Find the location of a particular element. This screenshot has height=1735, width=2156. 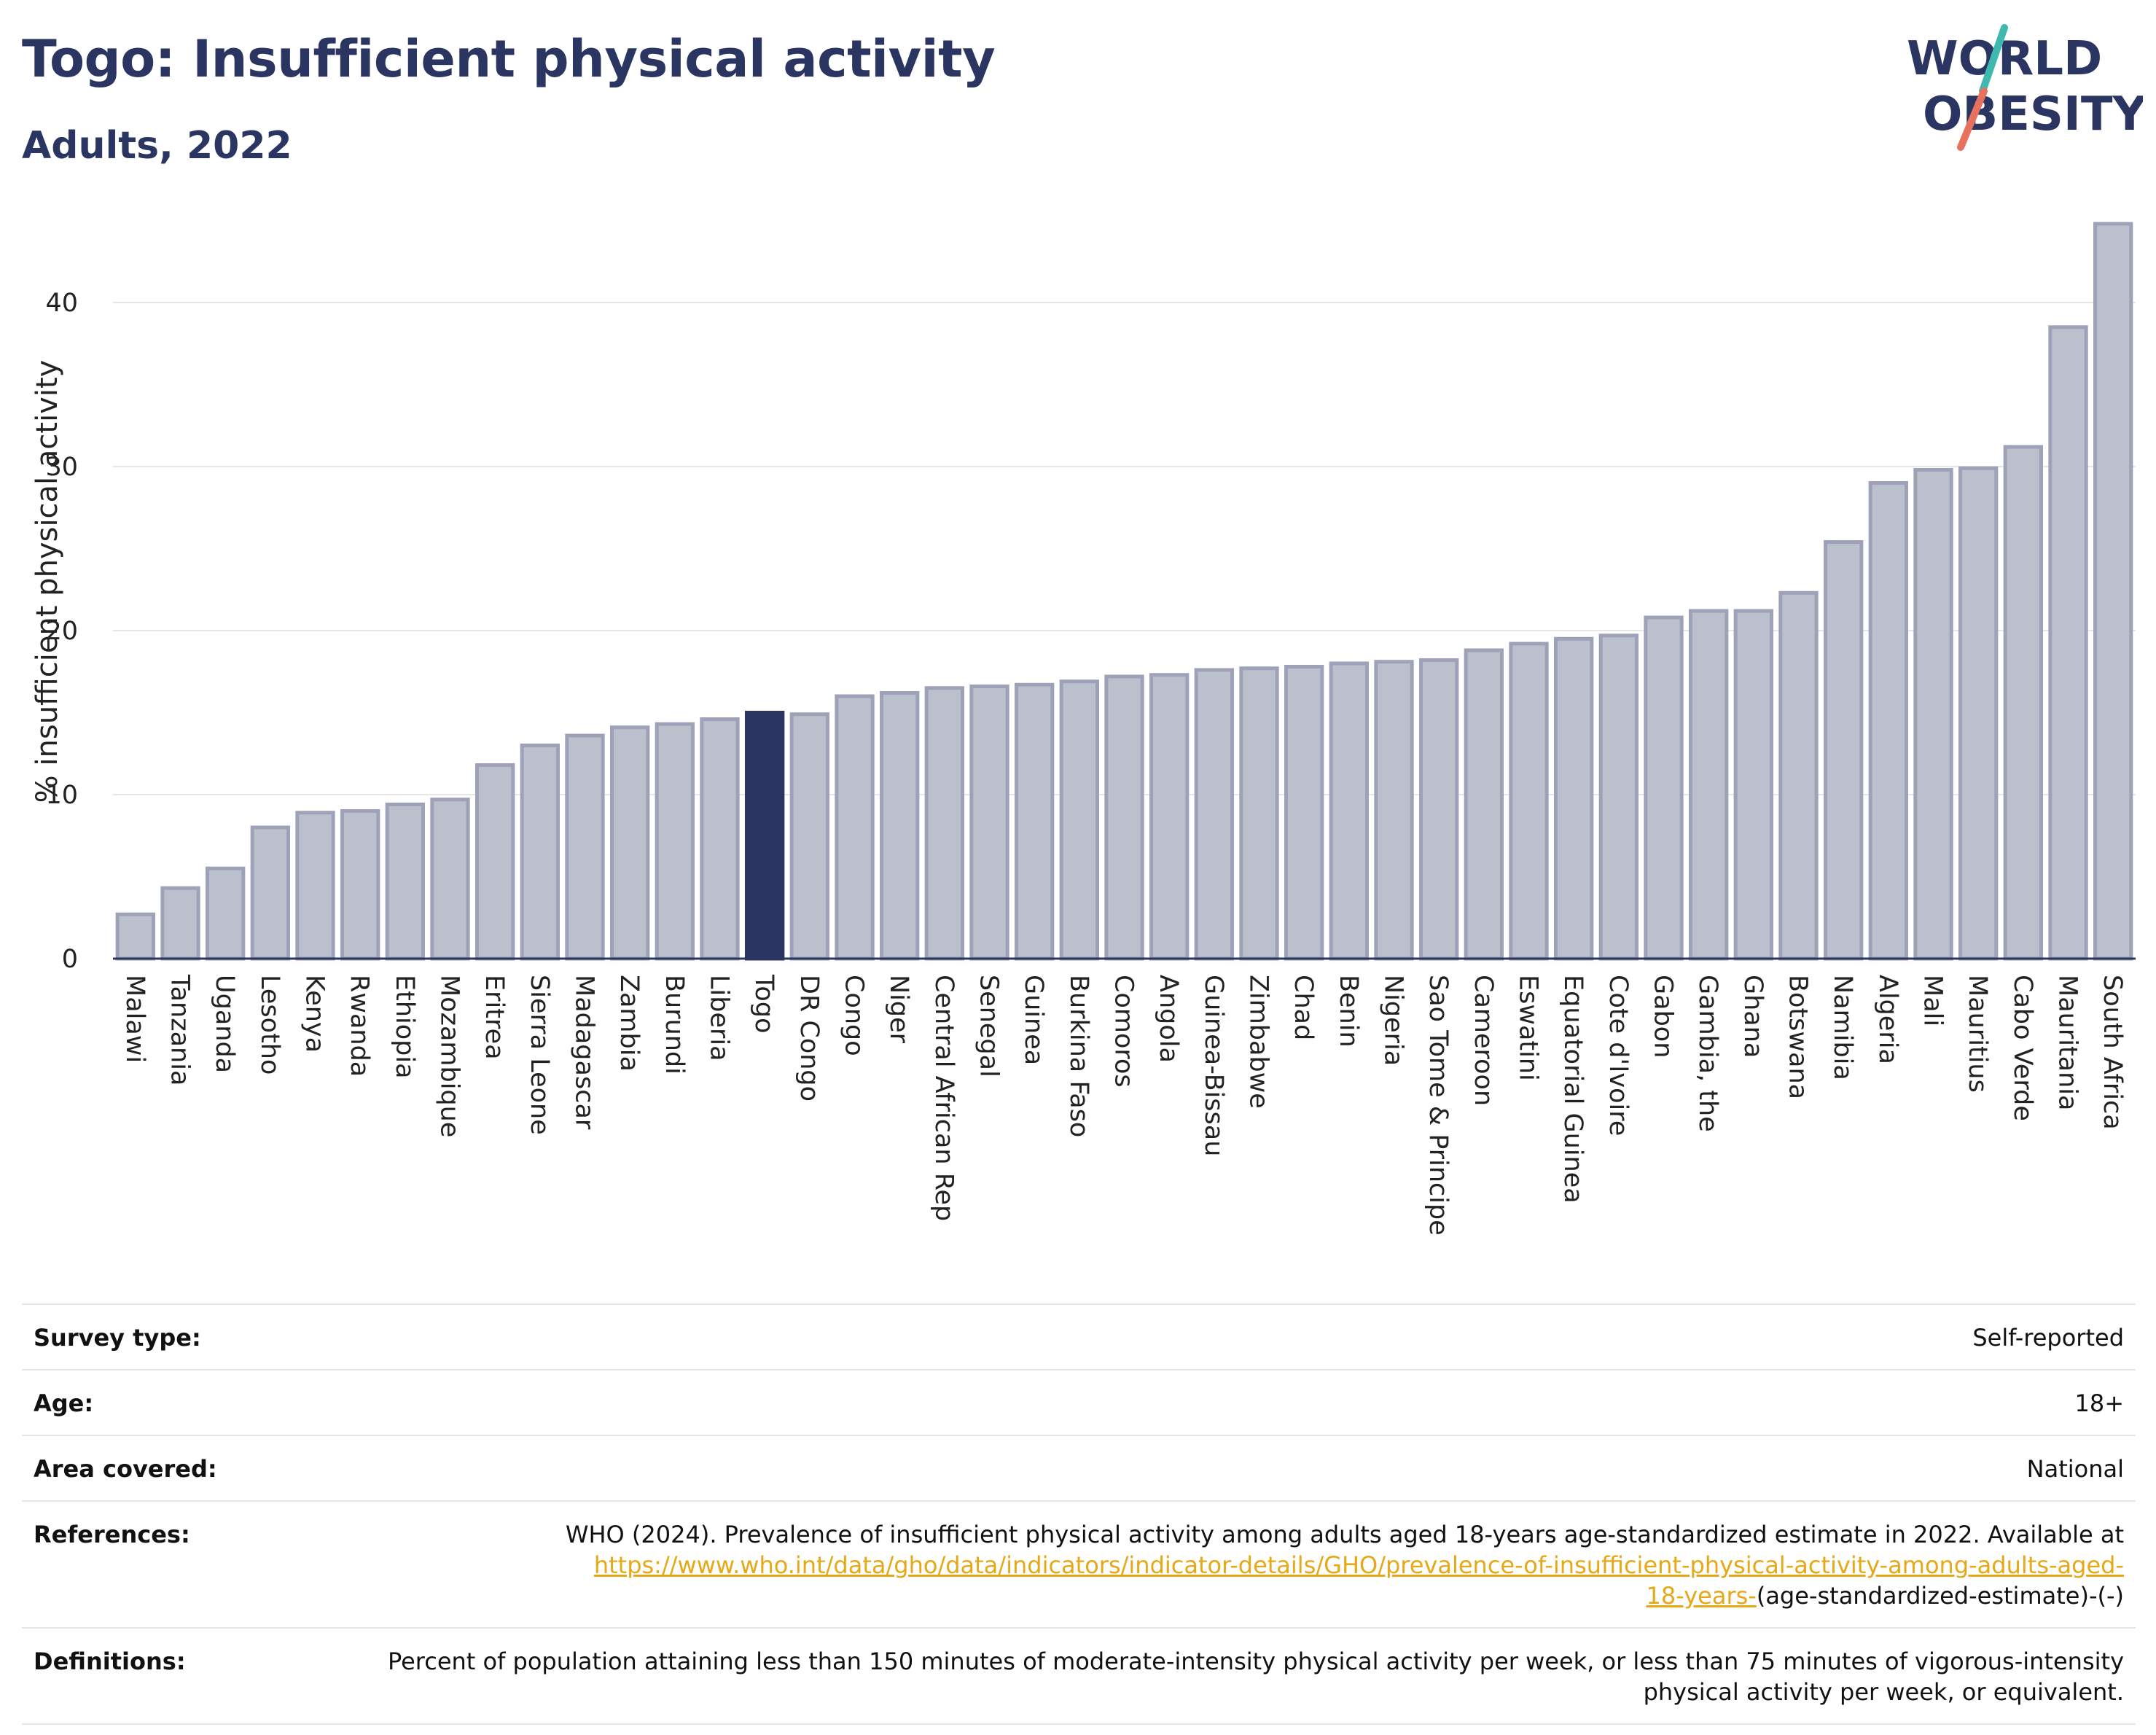

y-tick-label: 40 is located at coordinates (62, 303).